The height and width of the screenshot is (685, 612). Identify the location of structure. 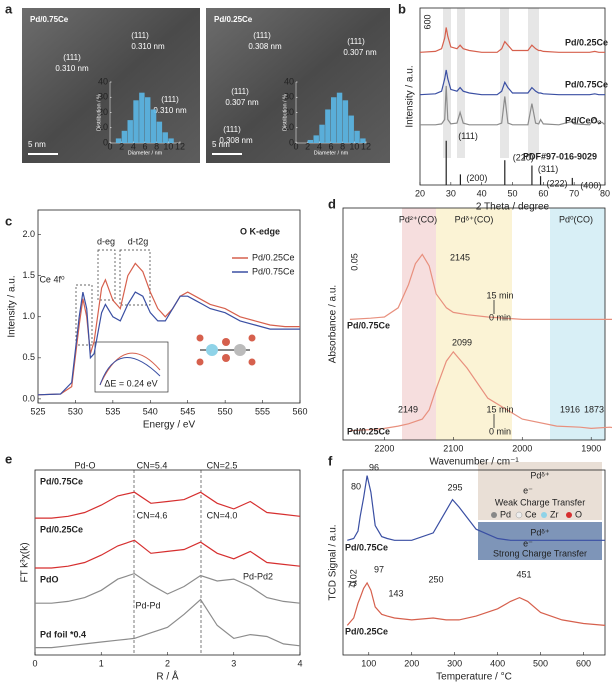
(226, 350).